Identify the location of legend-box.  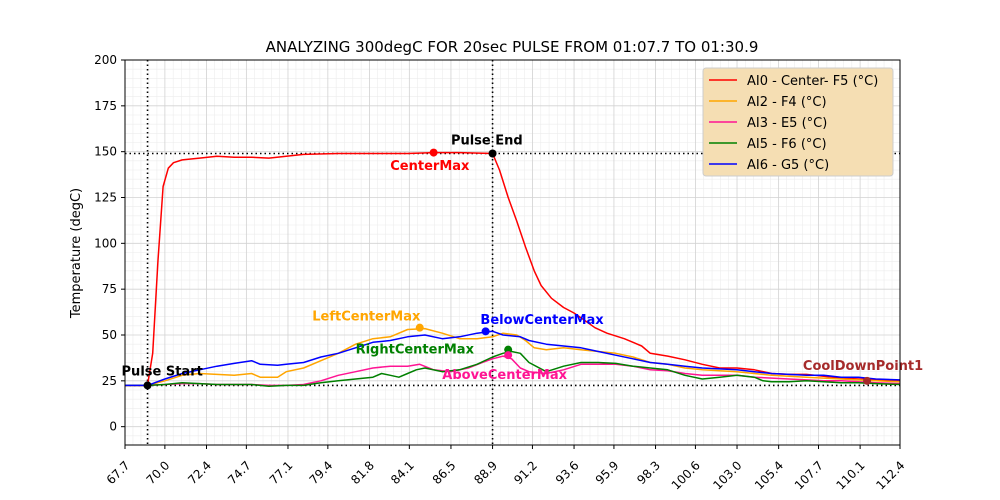
(798, 122).